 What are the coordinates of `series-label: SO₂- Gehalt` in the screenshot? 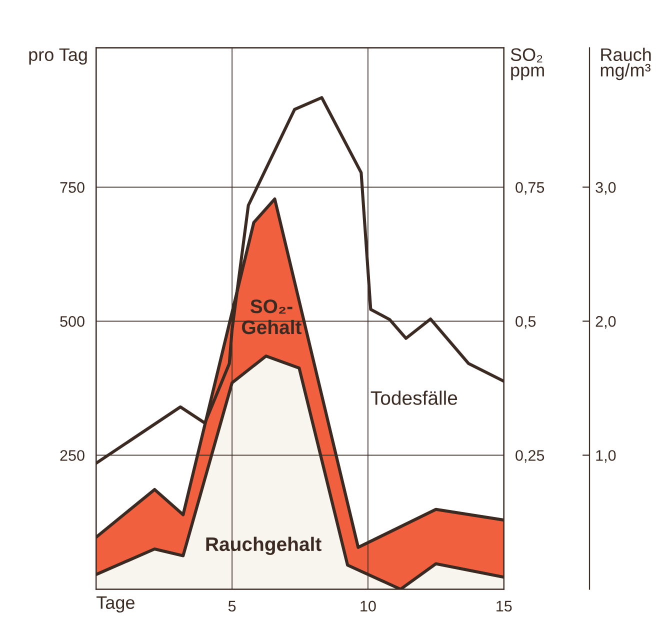 It's located at (272, 316).